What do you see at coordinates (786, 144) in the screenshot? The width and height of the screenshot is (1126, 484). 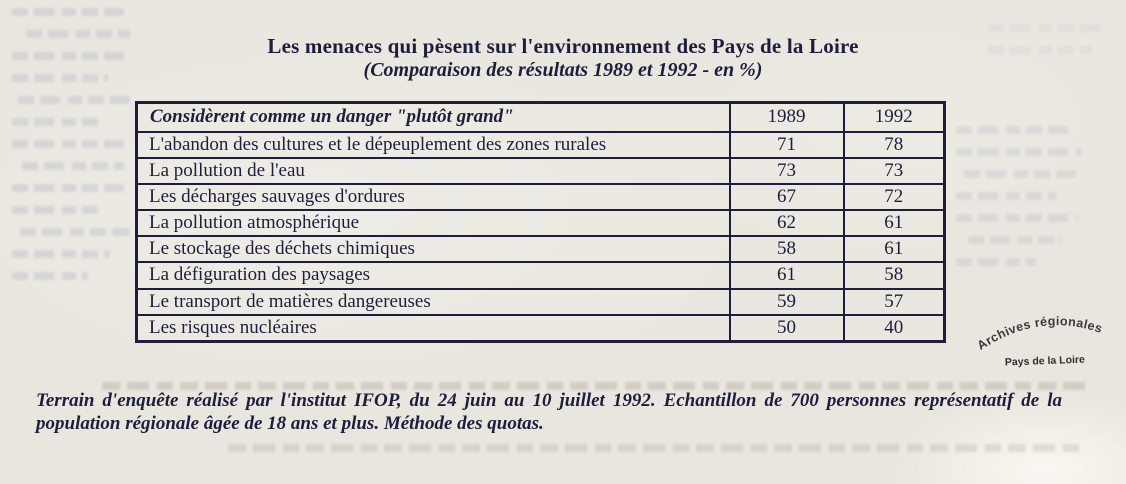 I see `value-1989: 71` at bounding box center [786, 144].